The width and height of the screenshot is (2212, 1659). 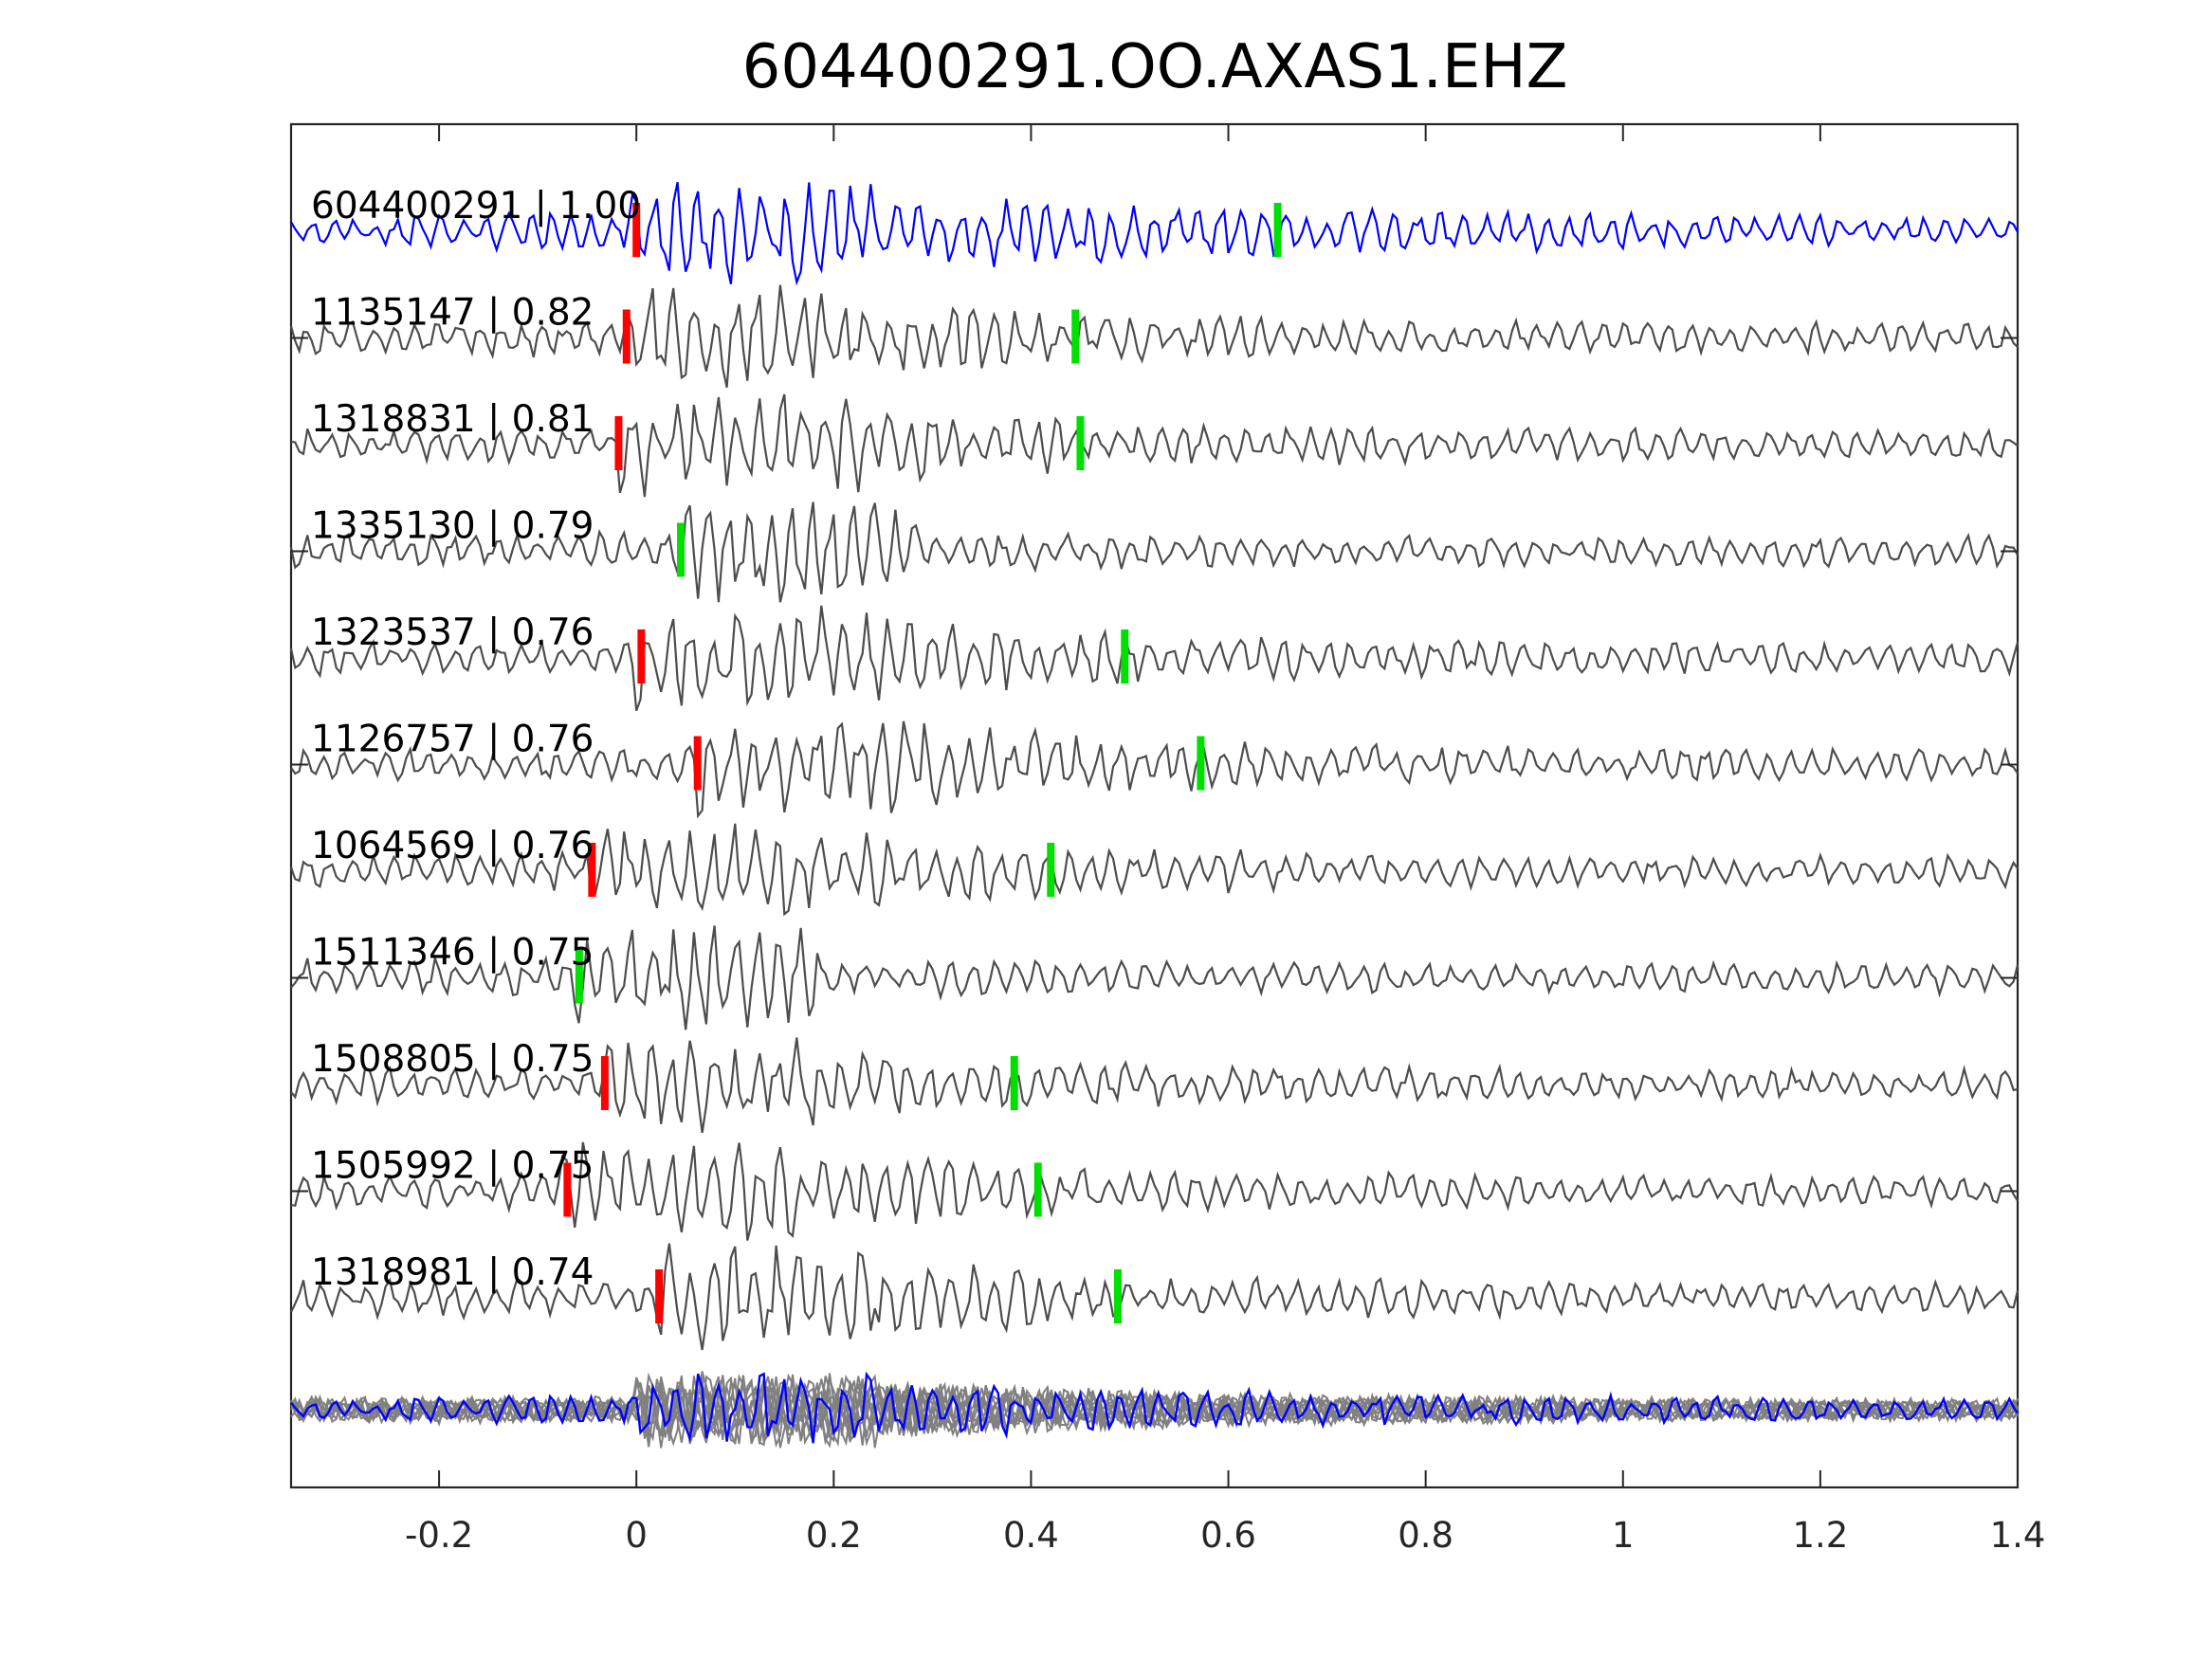 What do you see at coordinates (452, 632) in the screenshot?
I see `trace-label-1323537: 1323537 | 0.76` at bounding box center [452, 632].